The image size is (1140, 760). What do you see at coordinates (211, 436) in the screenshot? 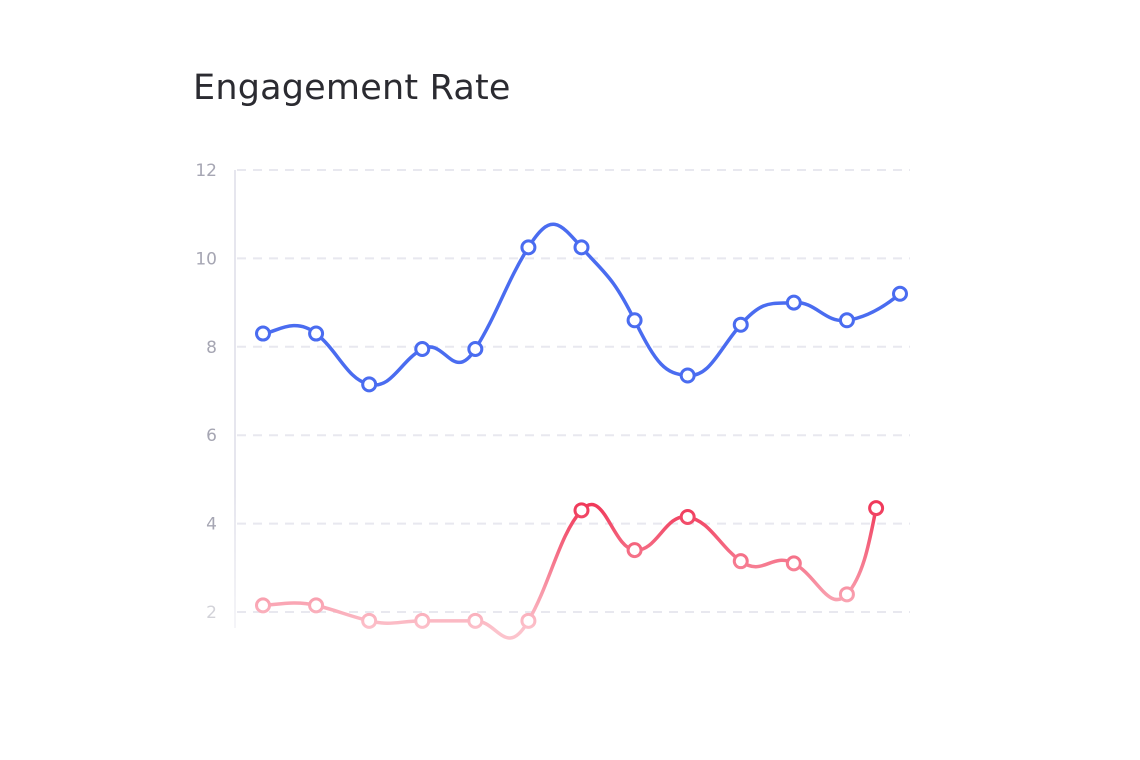
I see `y-tick-label: 6` at bounding box center [211, 436].